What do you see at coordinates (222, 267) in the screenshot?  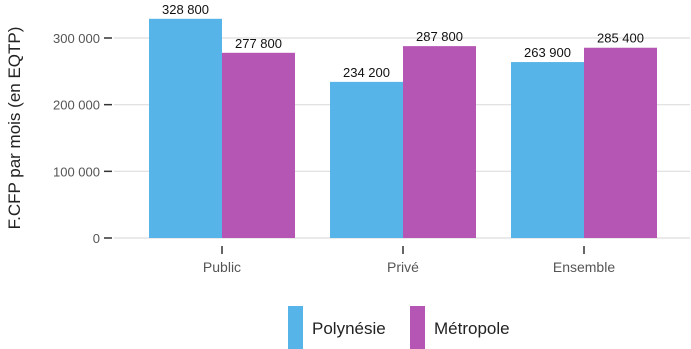 I see `x-tick-label: Public` at bounding box center [222, 267].